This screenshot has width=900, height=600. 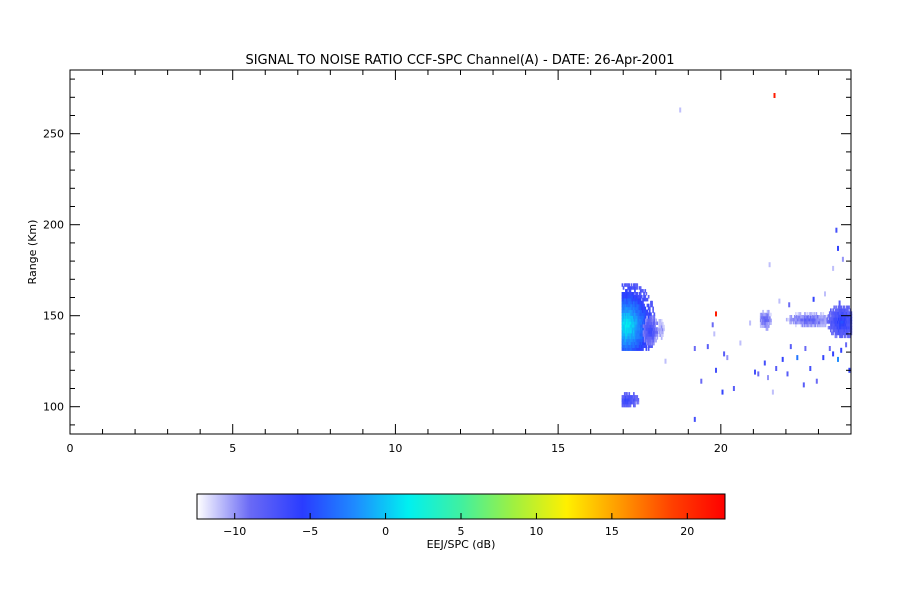 What do you see at coordinates (458, 525) in the screenshot?
I see `colorbar-axis: −10 −5 0 5 10 15 20` at bounding box center [458, 525].